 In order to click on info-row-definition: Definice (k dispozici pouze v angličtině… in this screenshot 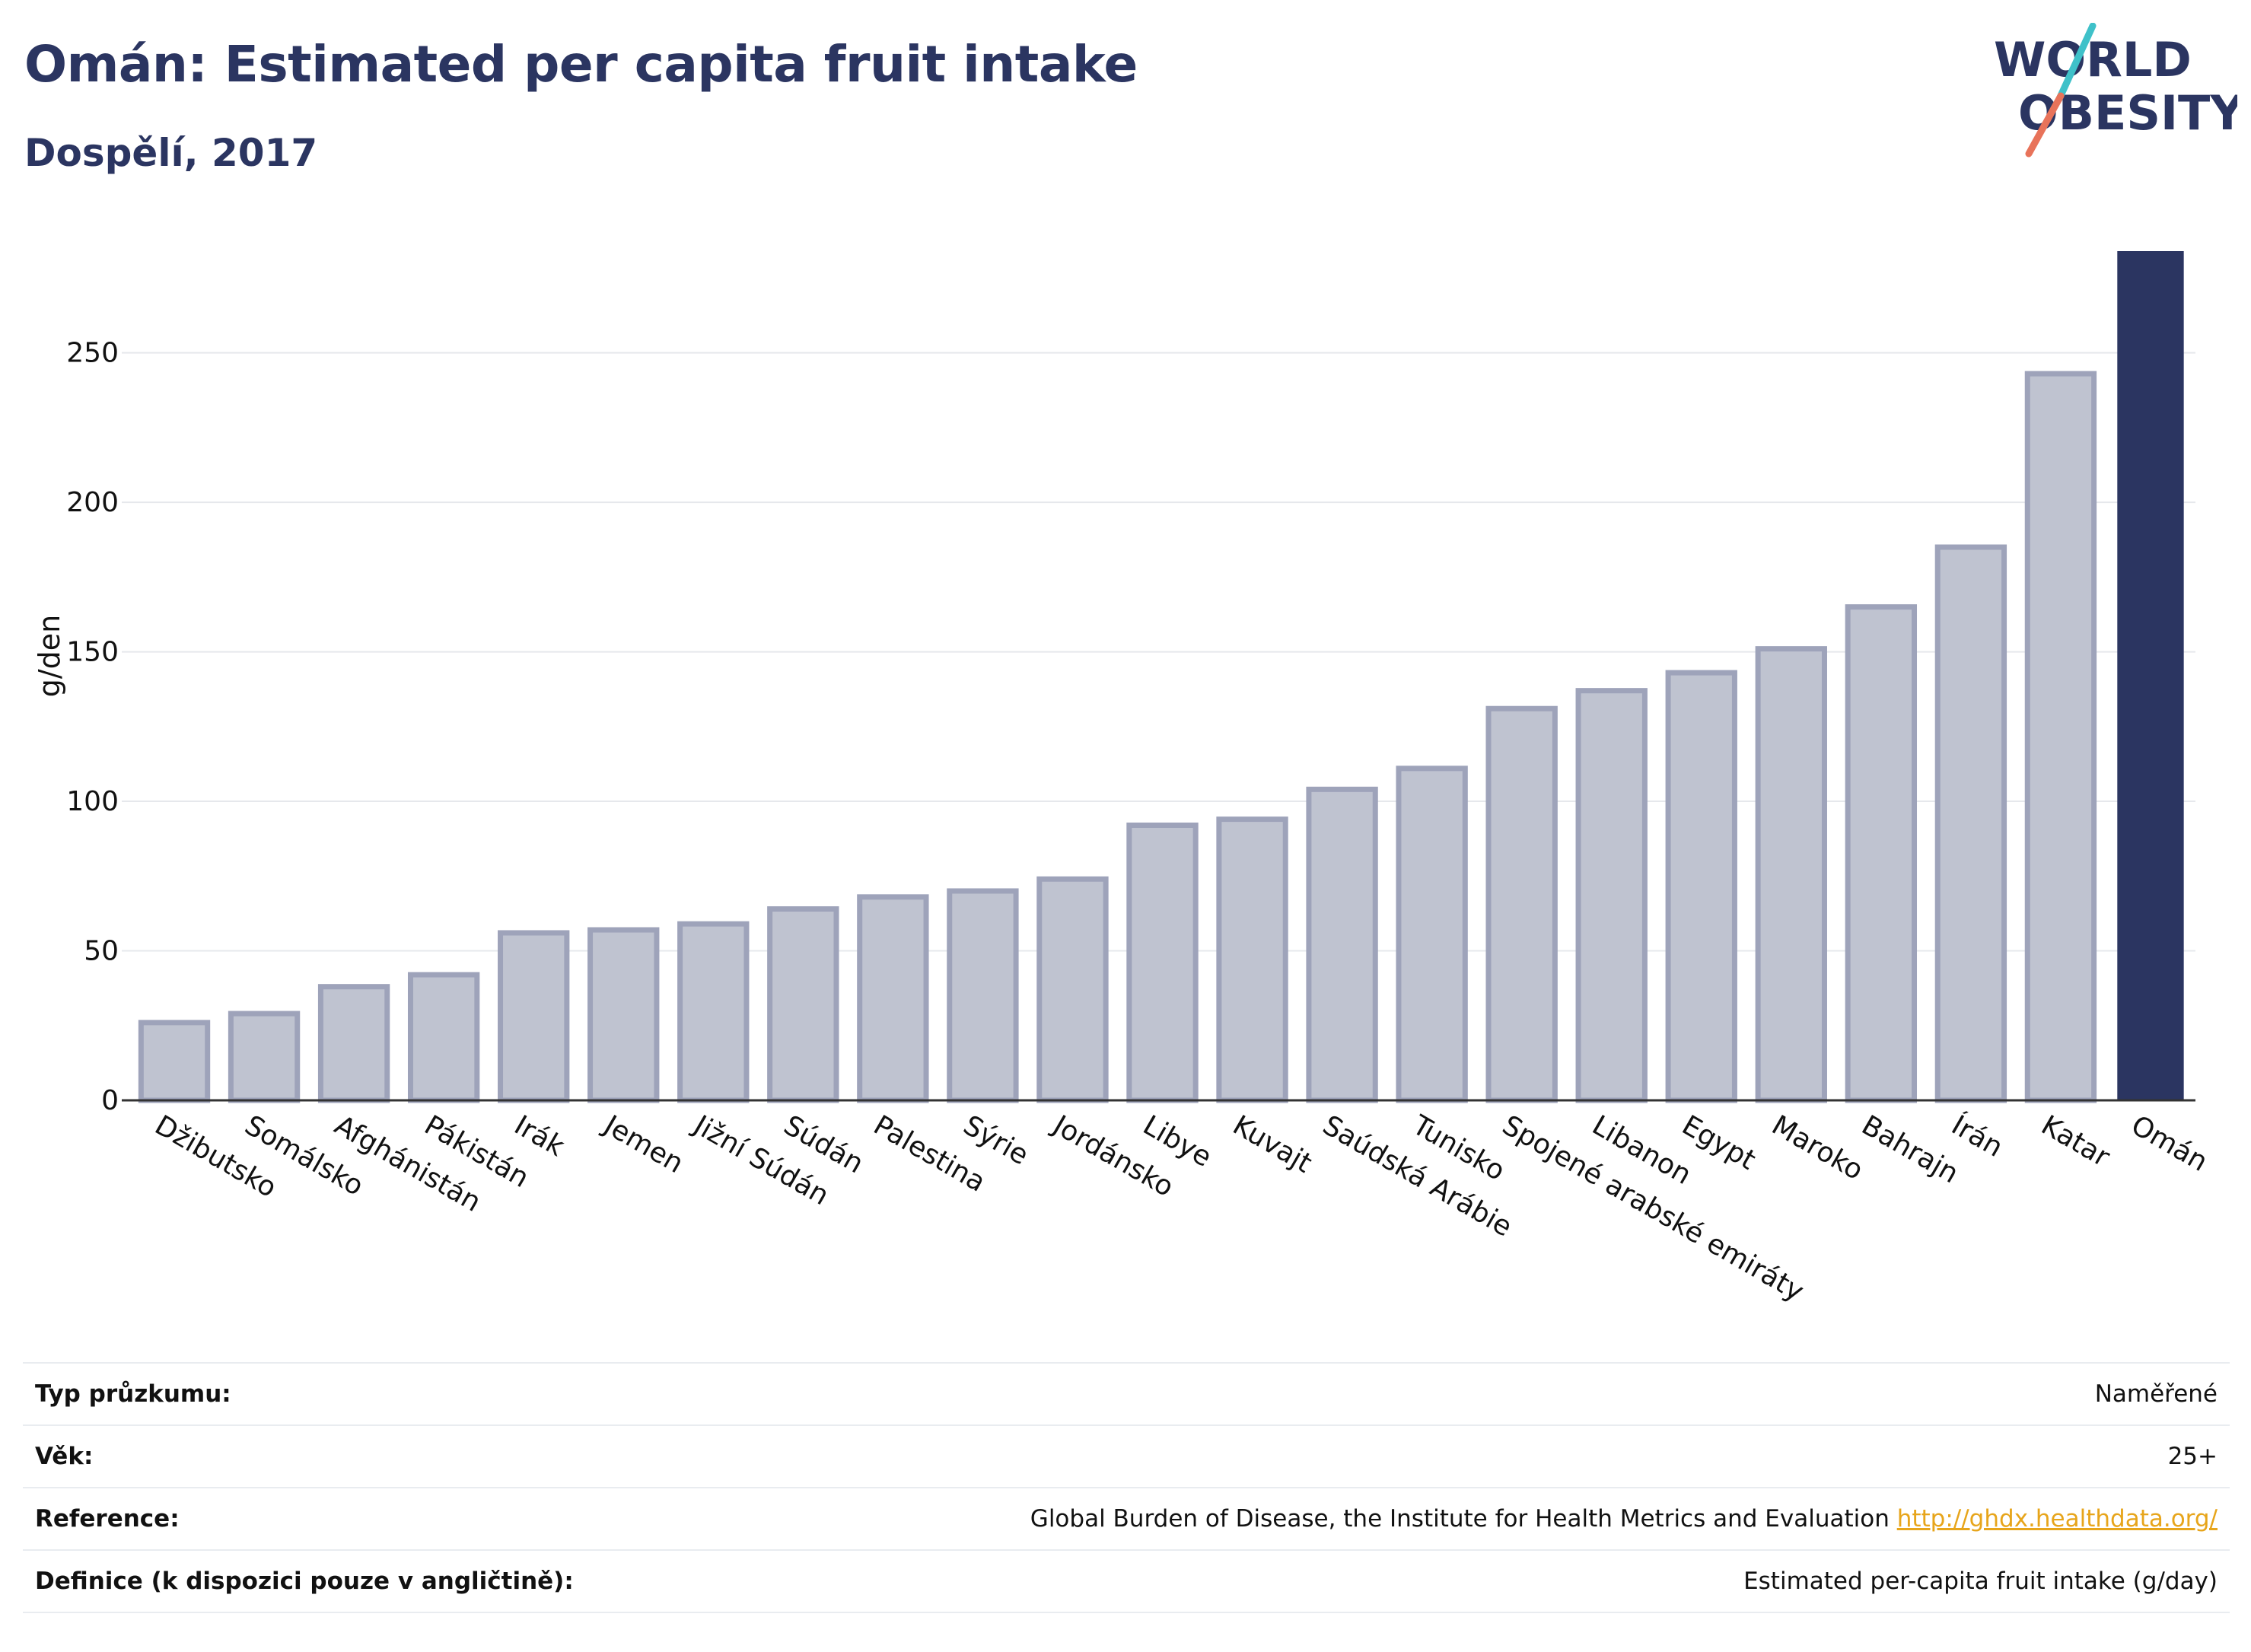, I will do `click(1126, 1581)`.